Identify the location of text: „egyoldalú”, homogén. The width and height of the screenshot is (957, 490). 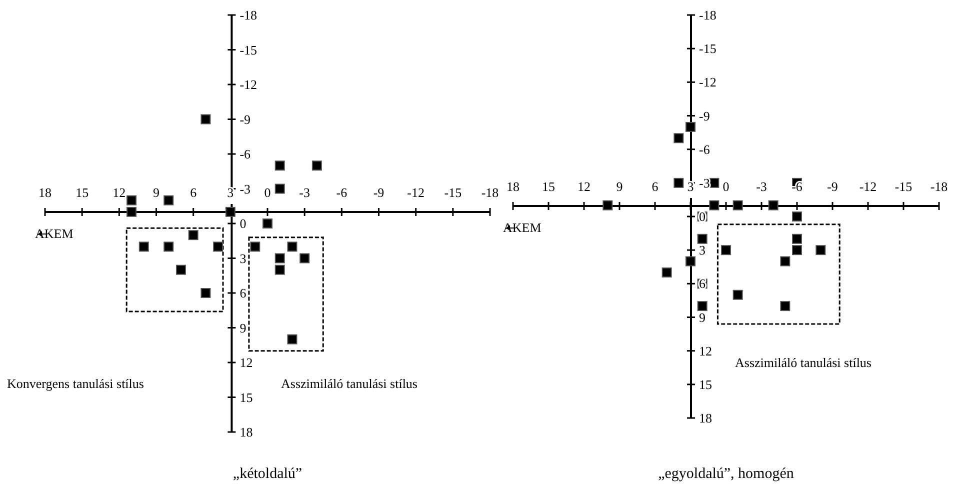
(726, 474).